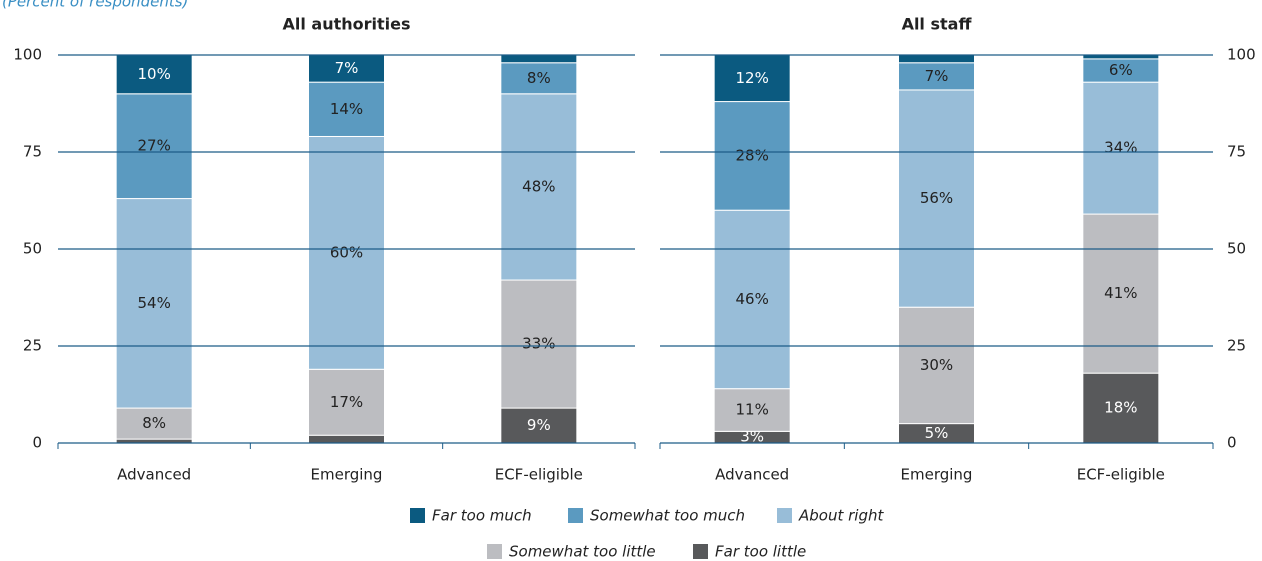 This screenshot has height=561, width=1262. What do you see at coordinates (346, 24) in the screenshot?
I see `chart-title: All authorities` at bounding box center [346, 24].